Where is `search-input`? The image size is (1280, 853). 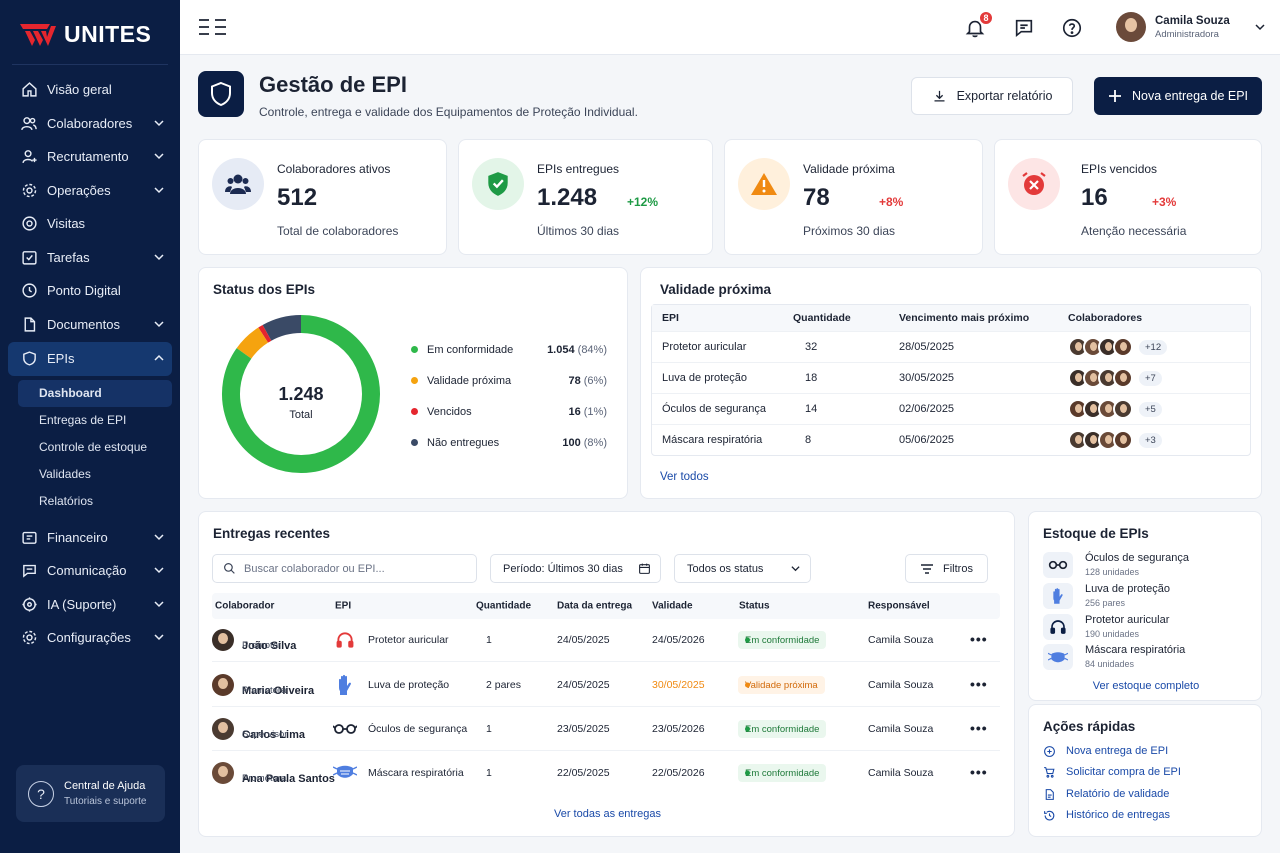
search-input is located at coordinates (354, 568).